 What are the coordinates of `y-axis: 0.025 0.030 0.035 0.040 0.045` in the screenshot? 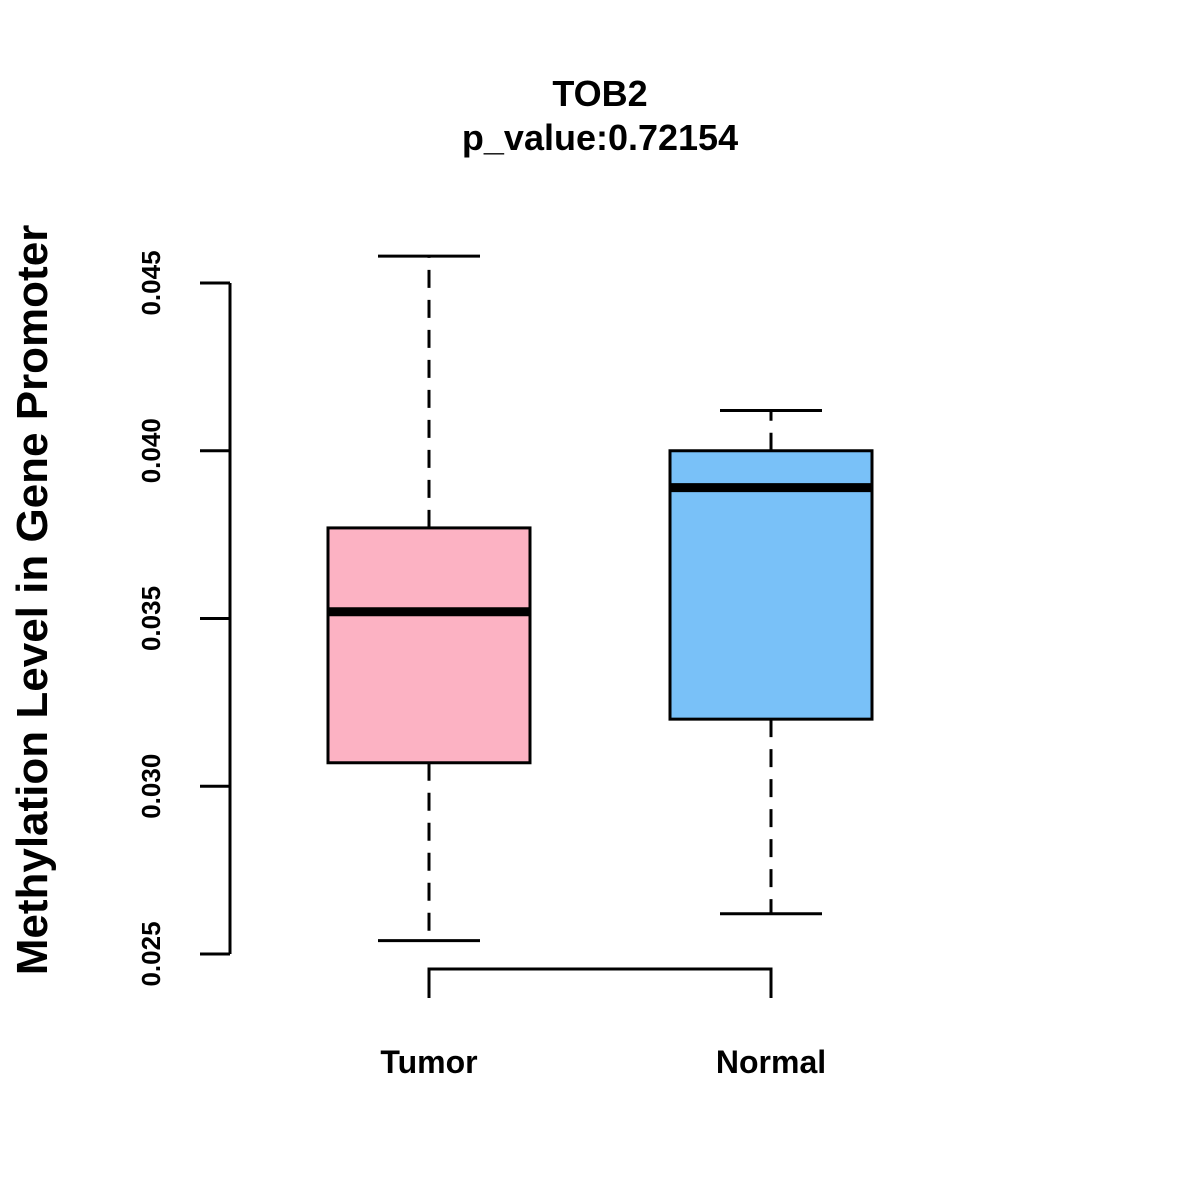 It's located at (184, 618).